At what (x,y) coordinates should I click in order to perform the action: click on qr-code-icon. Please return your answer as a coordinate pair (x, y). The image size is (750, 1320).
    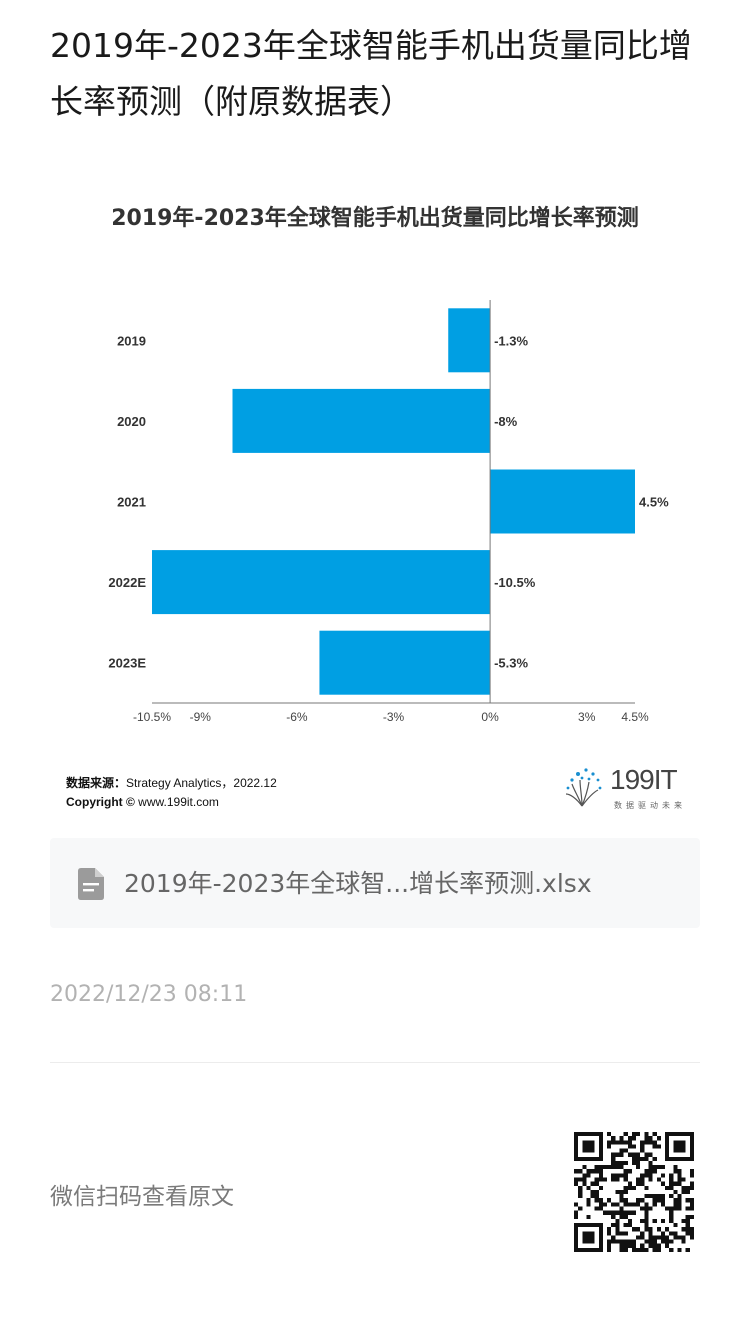
    Looking at the image, I should click on (634, 1192).